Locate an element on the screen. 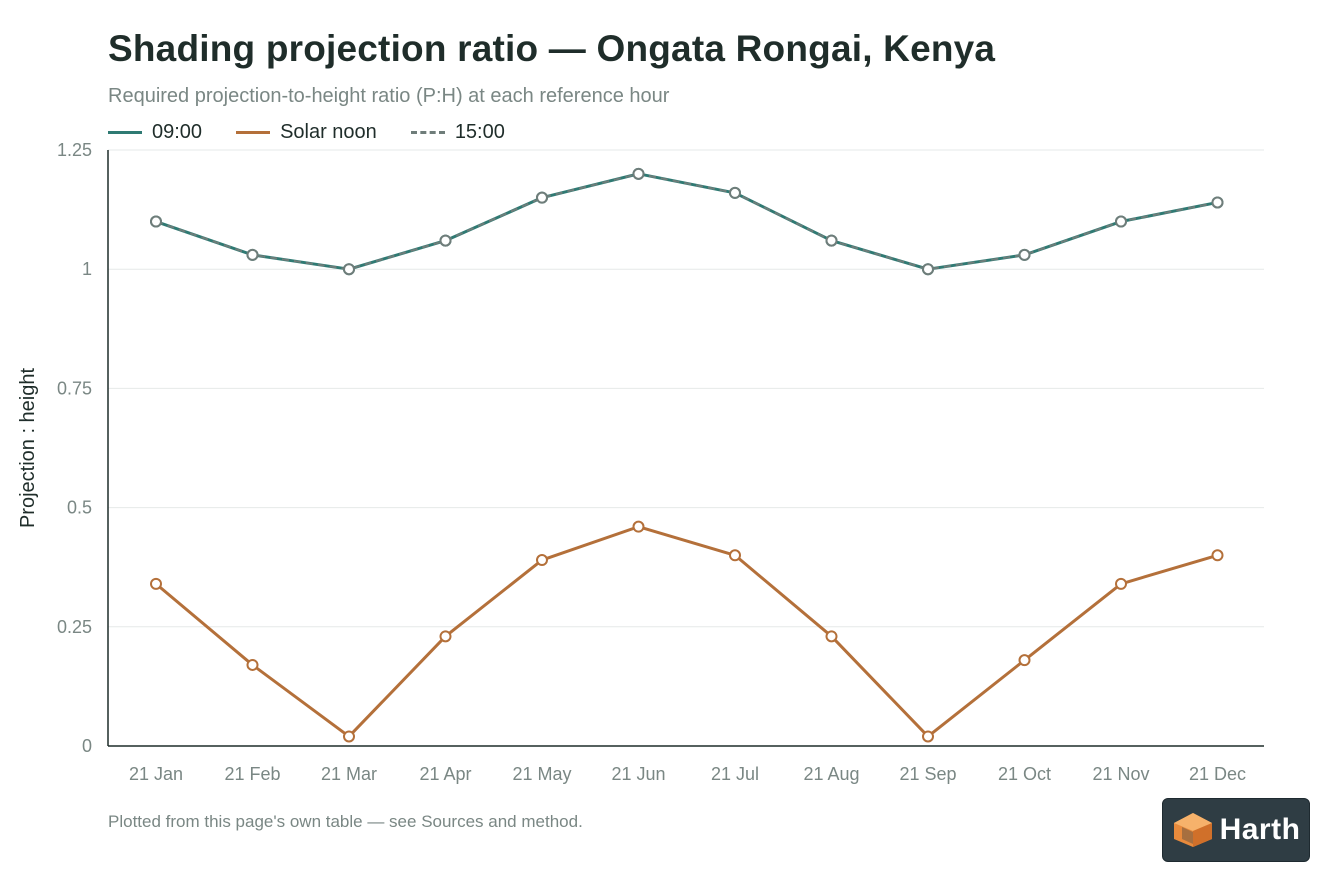 The image size is (1344, 896). legend-item-1500: 15:00 is located at coordinates (457, 132).